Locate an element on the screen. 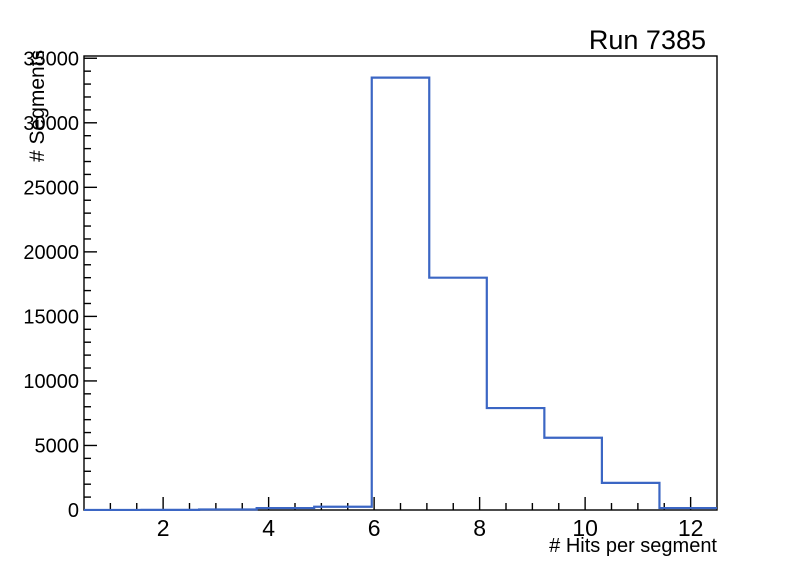 This screenshot has height=572, width=796. y-tick-label: 10000 is located at coordinates (51, 382).